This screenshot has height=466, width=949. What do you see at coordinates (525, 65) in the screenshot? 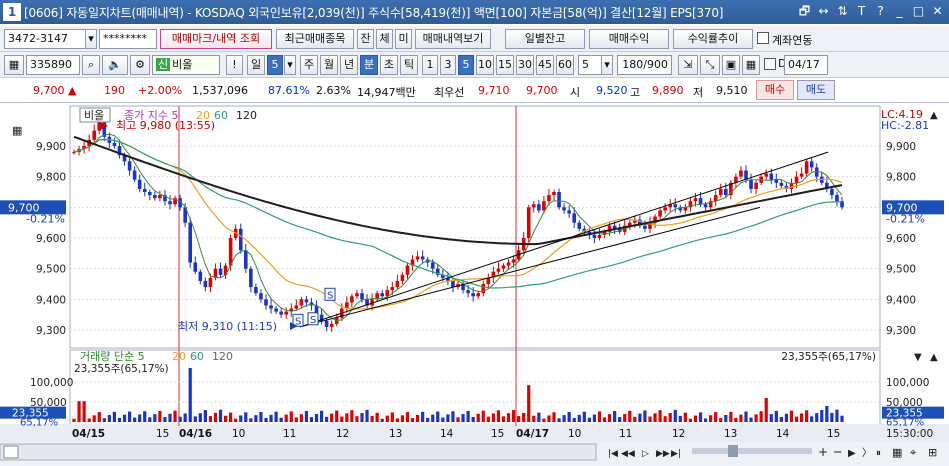
I see `interval-30: 30` at bounding box center [525, 65].